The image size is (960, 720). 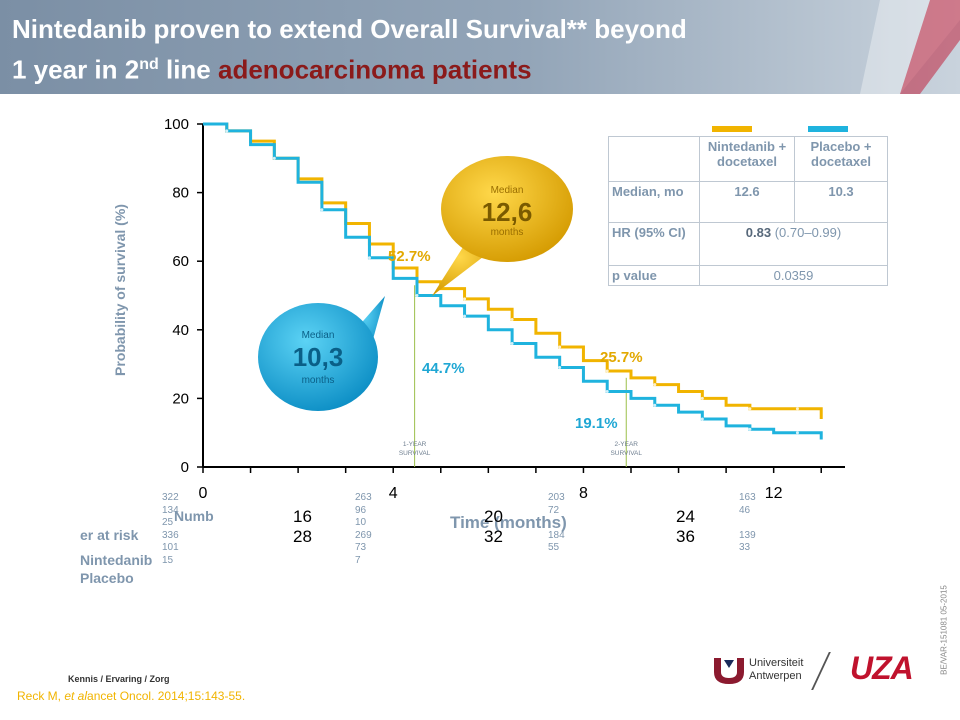 What do you see at coordinates (170, 548) in the screenshot?
I see `risk-cell: 101` at bounding box center [170, 548].